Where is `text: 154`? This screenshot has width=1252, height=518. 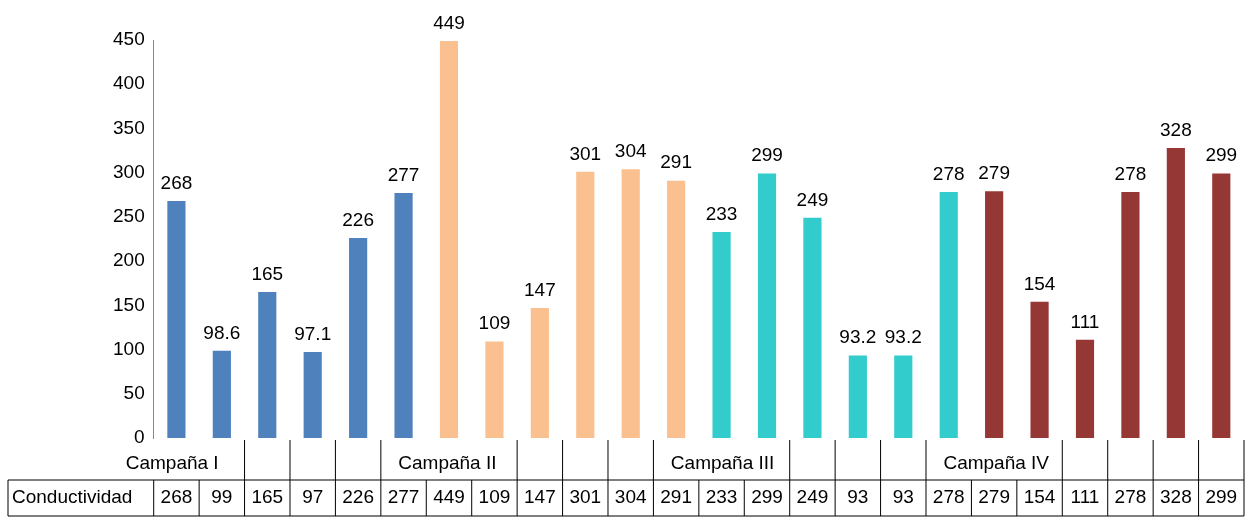 text: 154 is located at coordinates (1039, 497).